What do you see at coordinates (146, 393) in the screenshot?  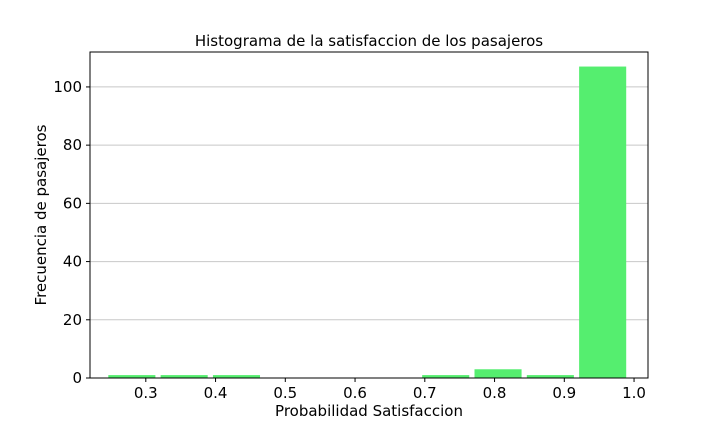 I see `x-tick-label: 0.3` at bounding box center [146, 393].